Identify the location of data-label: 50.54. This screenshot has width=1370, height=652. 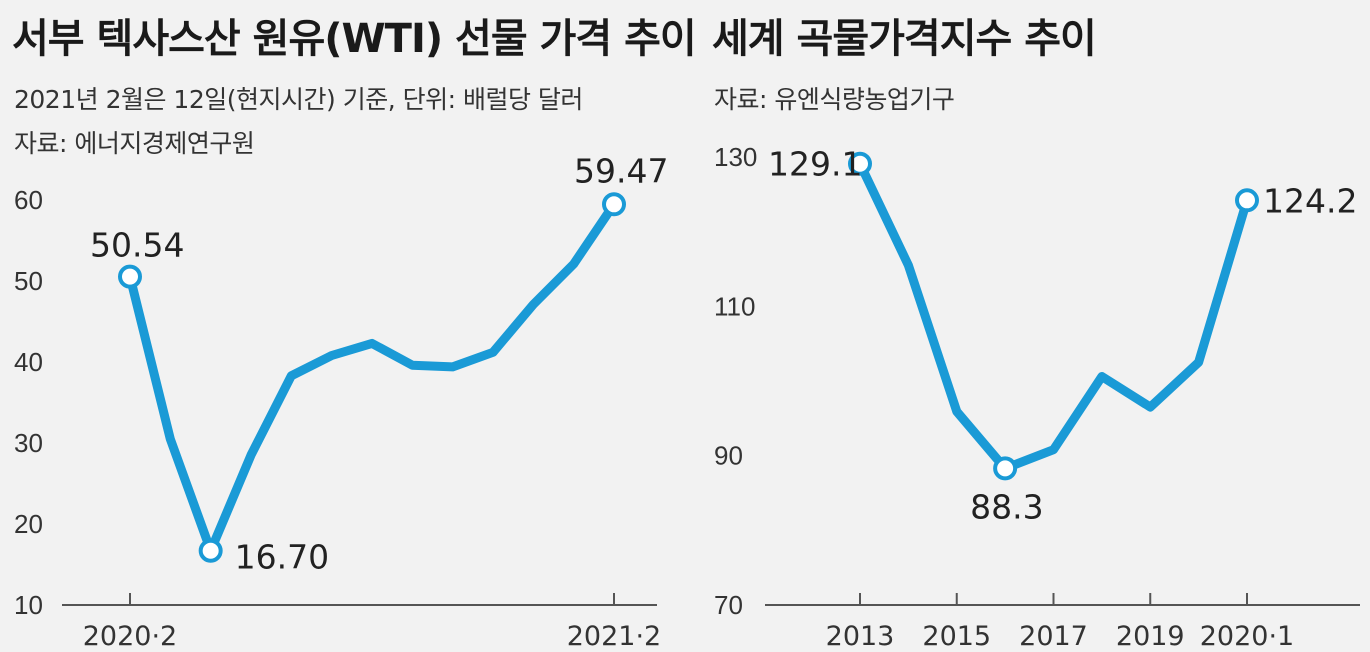
(137, 245).